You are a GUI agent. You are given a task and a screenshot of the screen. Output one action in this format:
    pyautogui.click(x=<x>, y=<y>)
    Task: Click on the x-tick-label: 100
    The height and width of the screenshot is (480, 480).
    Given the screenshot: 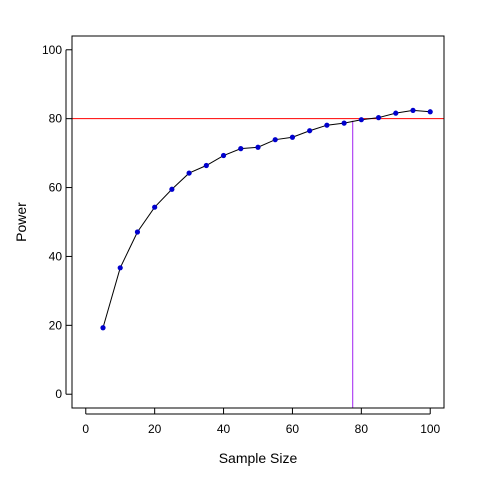 What is the action you would take?
    pyautogui.click(x=430, y=429)
    